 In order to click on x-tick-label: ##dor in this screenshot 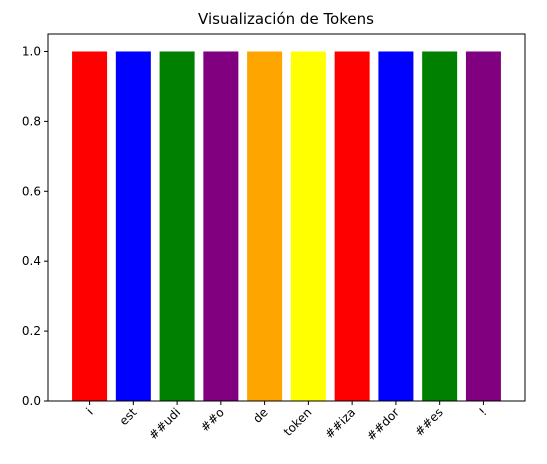, I will do `click(383, 424)`.